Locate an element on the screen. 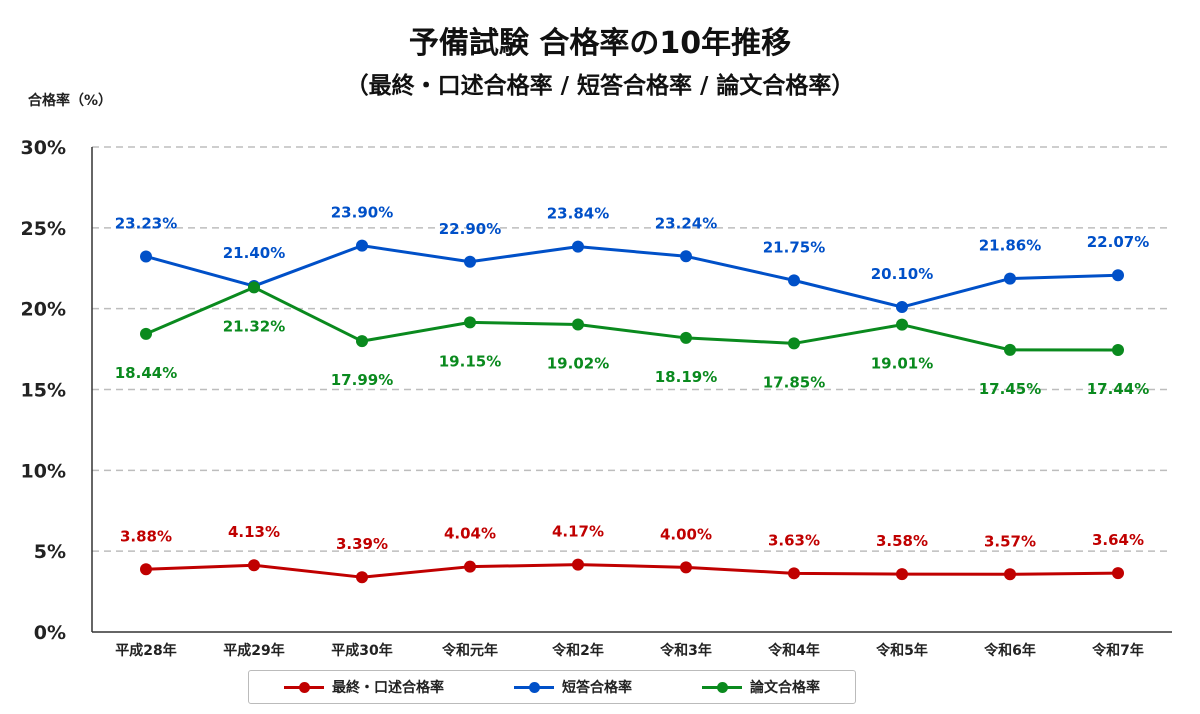 The width and height of the screenshot is (1200, 714). data-label: 4.13% is located at coordinates (254, 532).